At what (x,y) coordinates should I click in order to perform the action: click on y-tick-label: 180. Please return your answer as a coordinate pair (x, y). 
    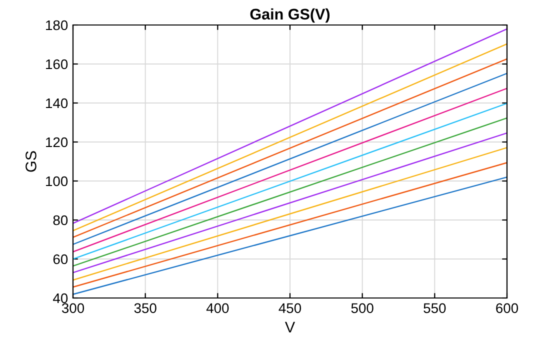
    Looking at the image, I should click on (57, 25).